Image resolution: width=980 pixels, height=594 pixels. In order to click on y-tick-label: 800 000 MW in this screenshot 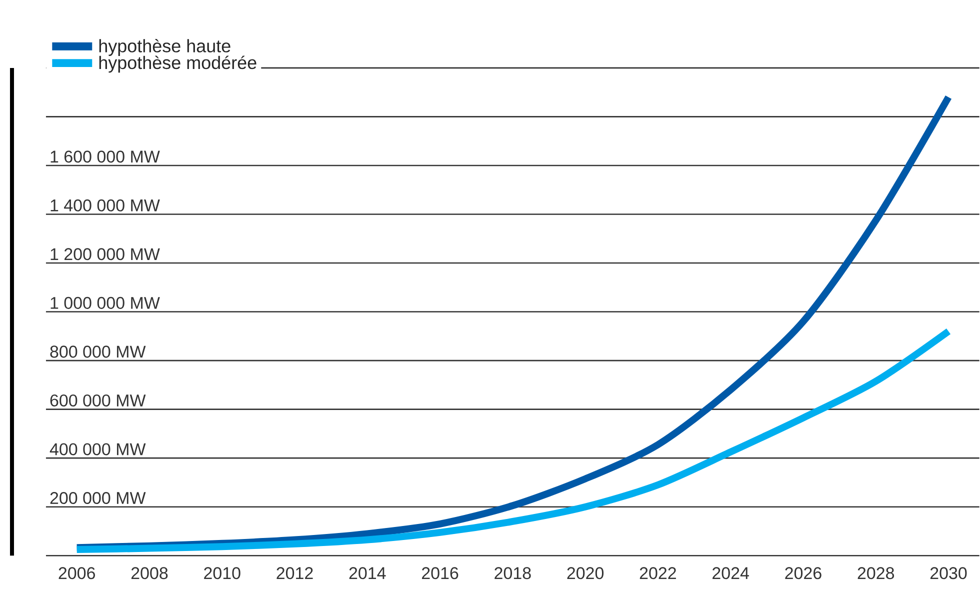, I will do `click(98, 352)`.